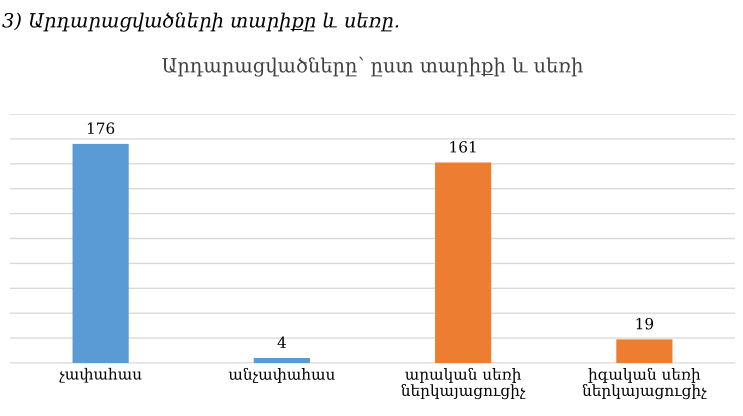 The image size is (743, 416). I want to click on data-label: 161, so click(463, 147).